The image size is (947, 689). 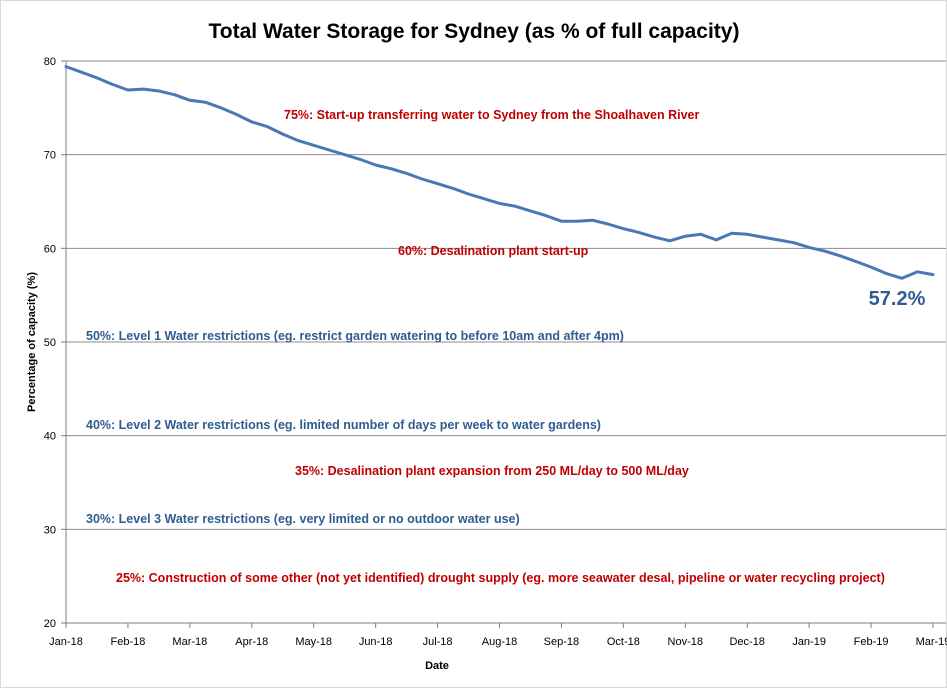 What do you see at coordinates (437, 666) in the screenshot?
I see `x-axis-title: Date` at bounding box center [437, 666].